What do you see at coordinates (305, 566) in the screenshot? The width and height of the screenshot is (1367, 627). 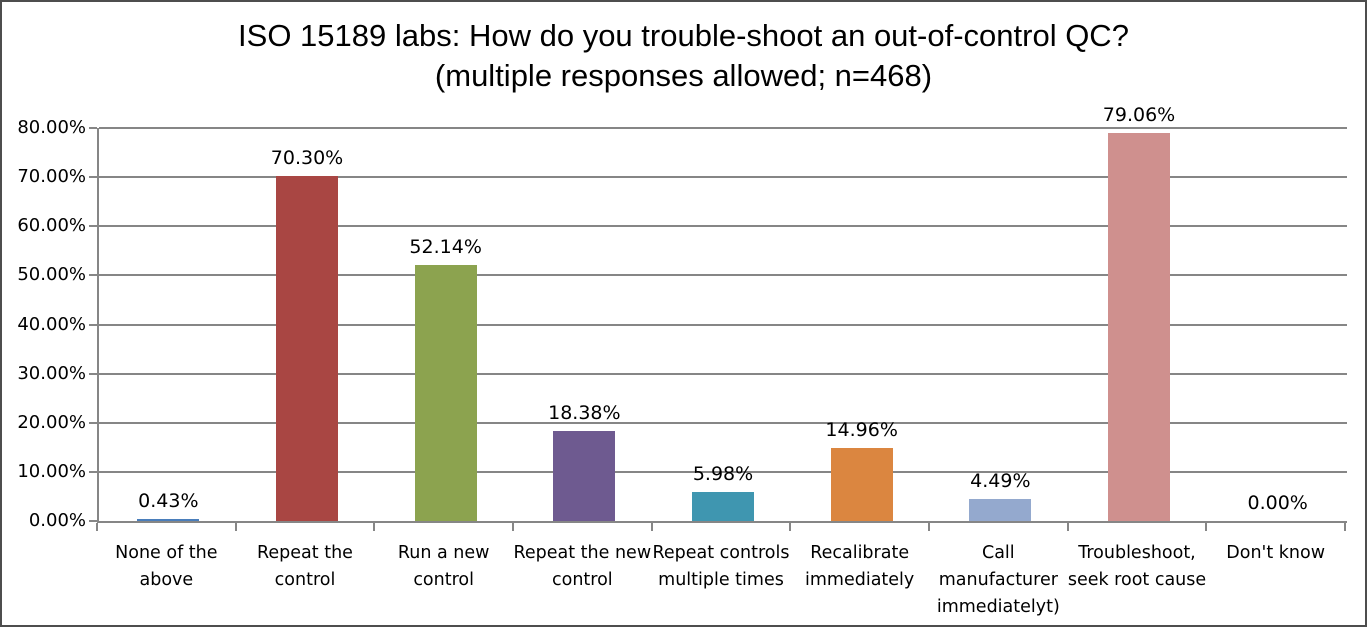 I see `x-axis-label: Repeat the control` at bounding box center [305, 566].